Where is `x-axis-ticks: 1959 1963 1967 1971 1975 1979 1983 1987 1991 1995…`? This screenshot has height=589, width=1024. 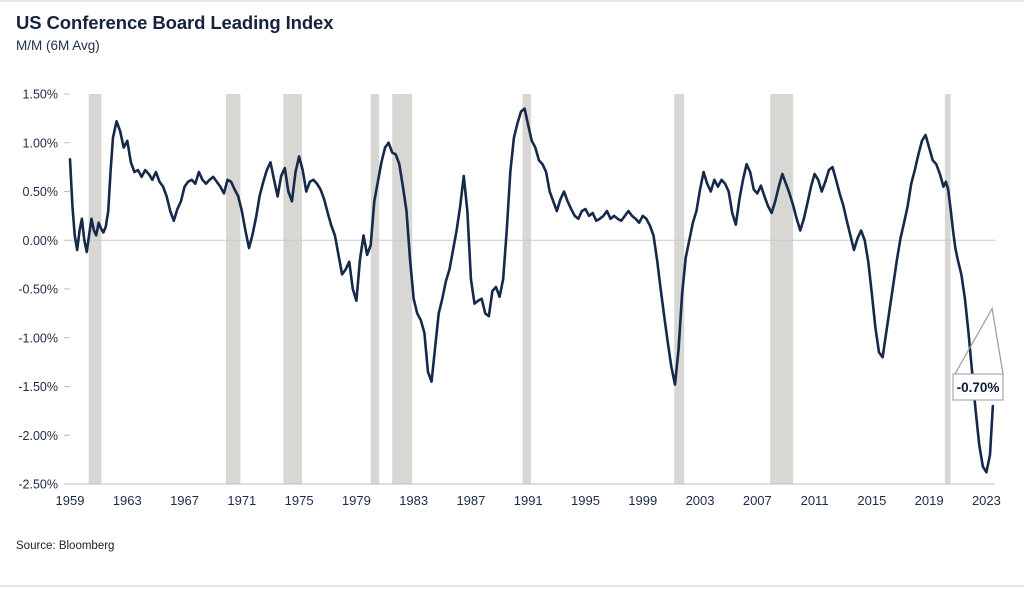 x-axis-ticks: 1959 1963 1967 1971 1975 1979 1983 1987 1991 1995… is located at coordinates (528, 495).